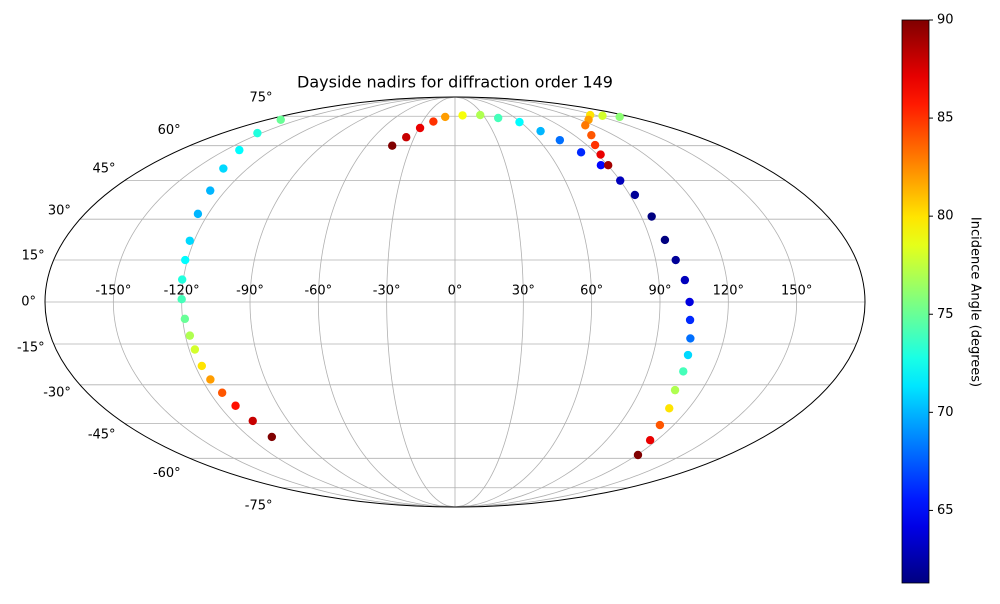  What do you see at coordinates (259, 505) in the screenshot?
I see `y-tick-label: -75°` at bounding box center [259, 505].